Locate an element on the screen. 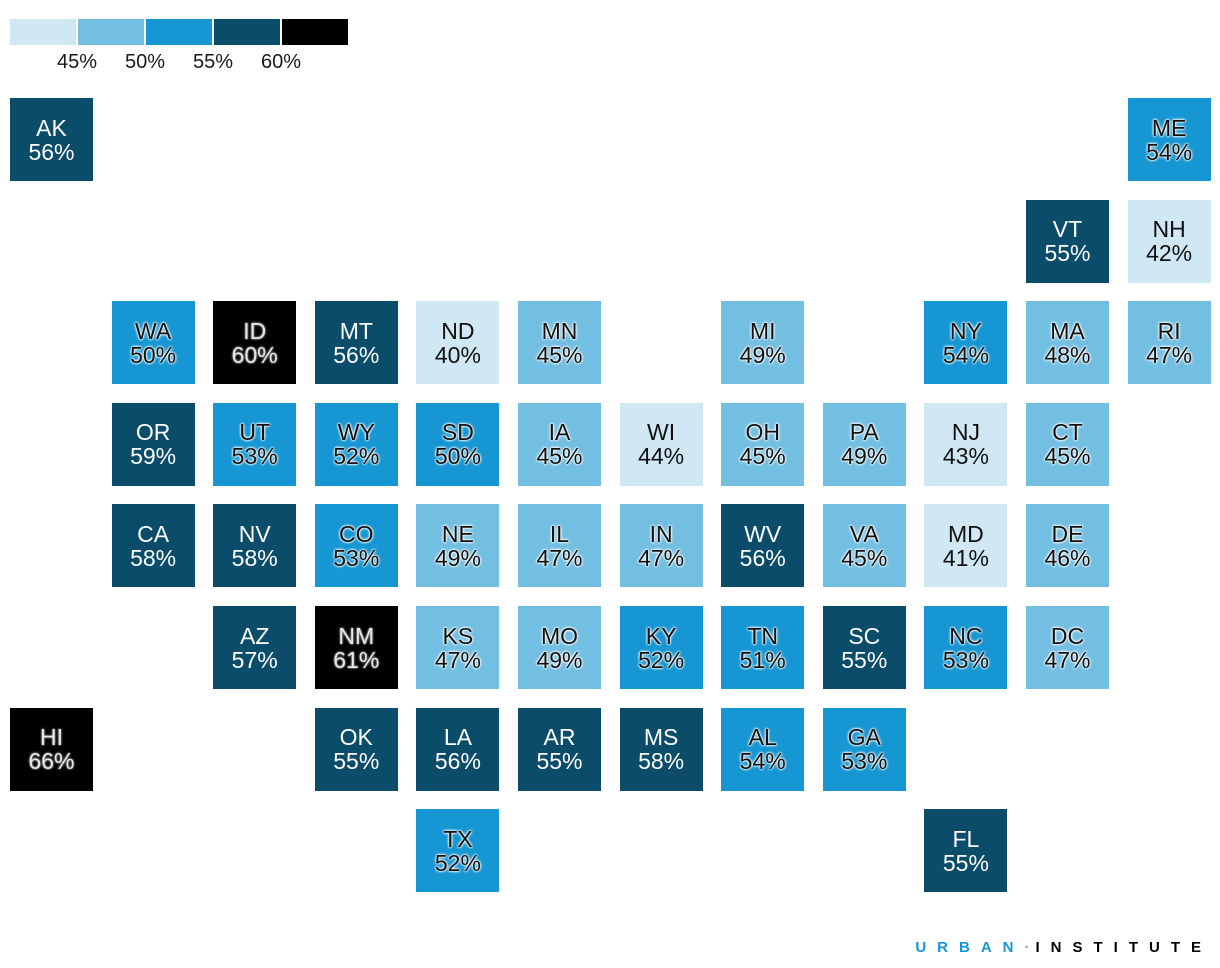  state-value: 66% is located at coordinates (51, 761).